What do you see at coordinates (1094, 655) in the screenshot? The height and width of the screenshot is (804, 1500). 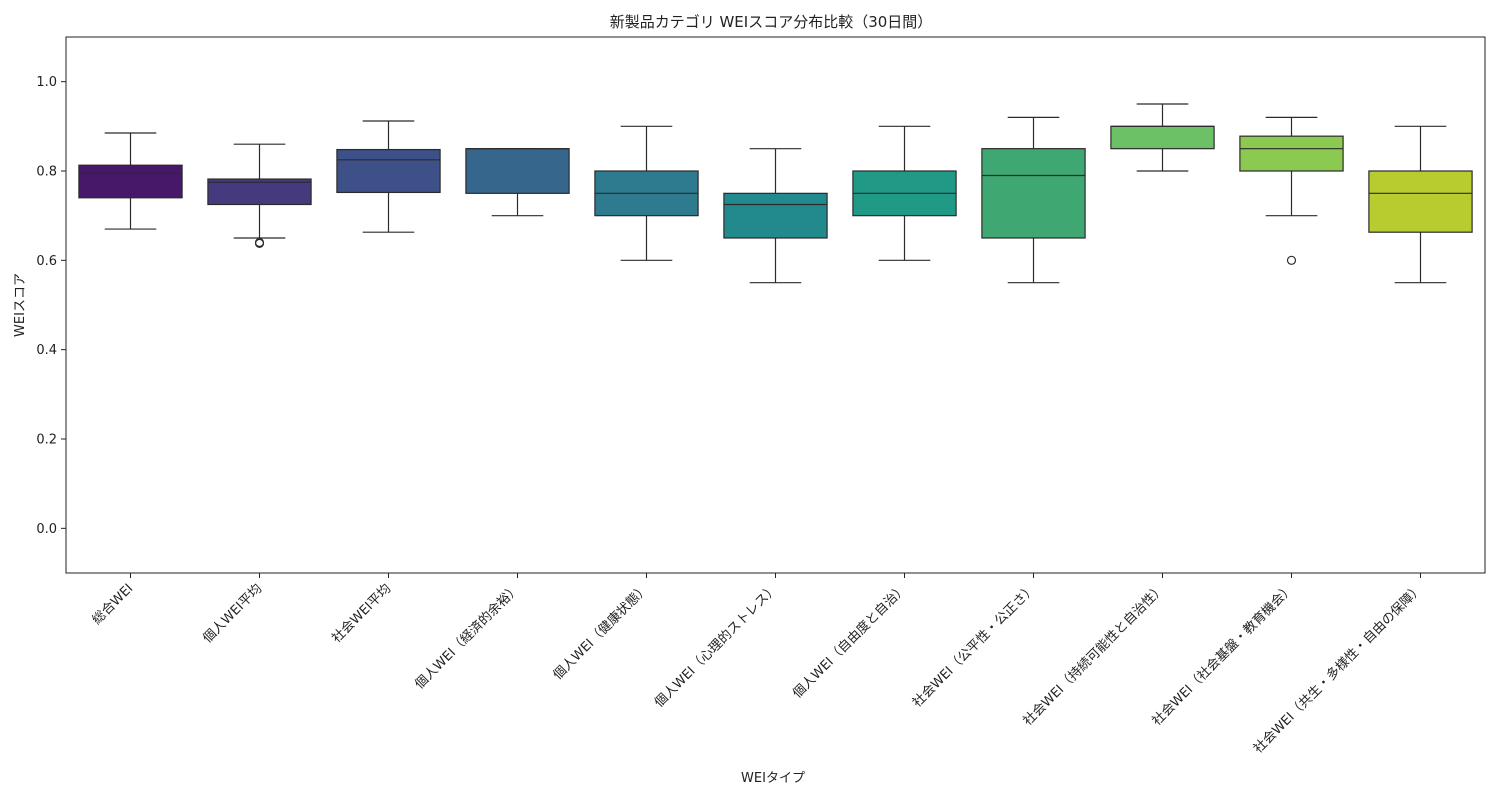 I see `x-tick-label: 社会WEI（持続可能性と自治性）` at bounding box center [1094, 655].